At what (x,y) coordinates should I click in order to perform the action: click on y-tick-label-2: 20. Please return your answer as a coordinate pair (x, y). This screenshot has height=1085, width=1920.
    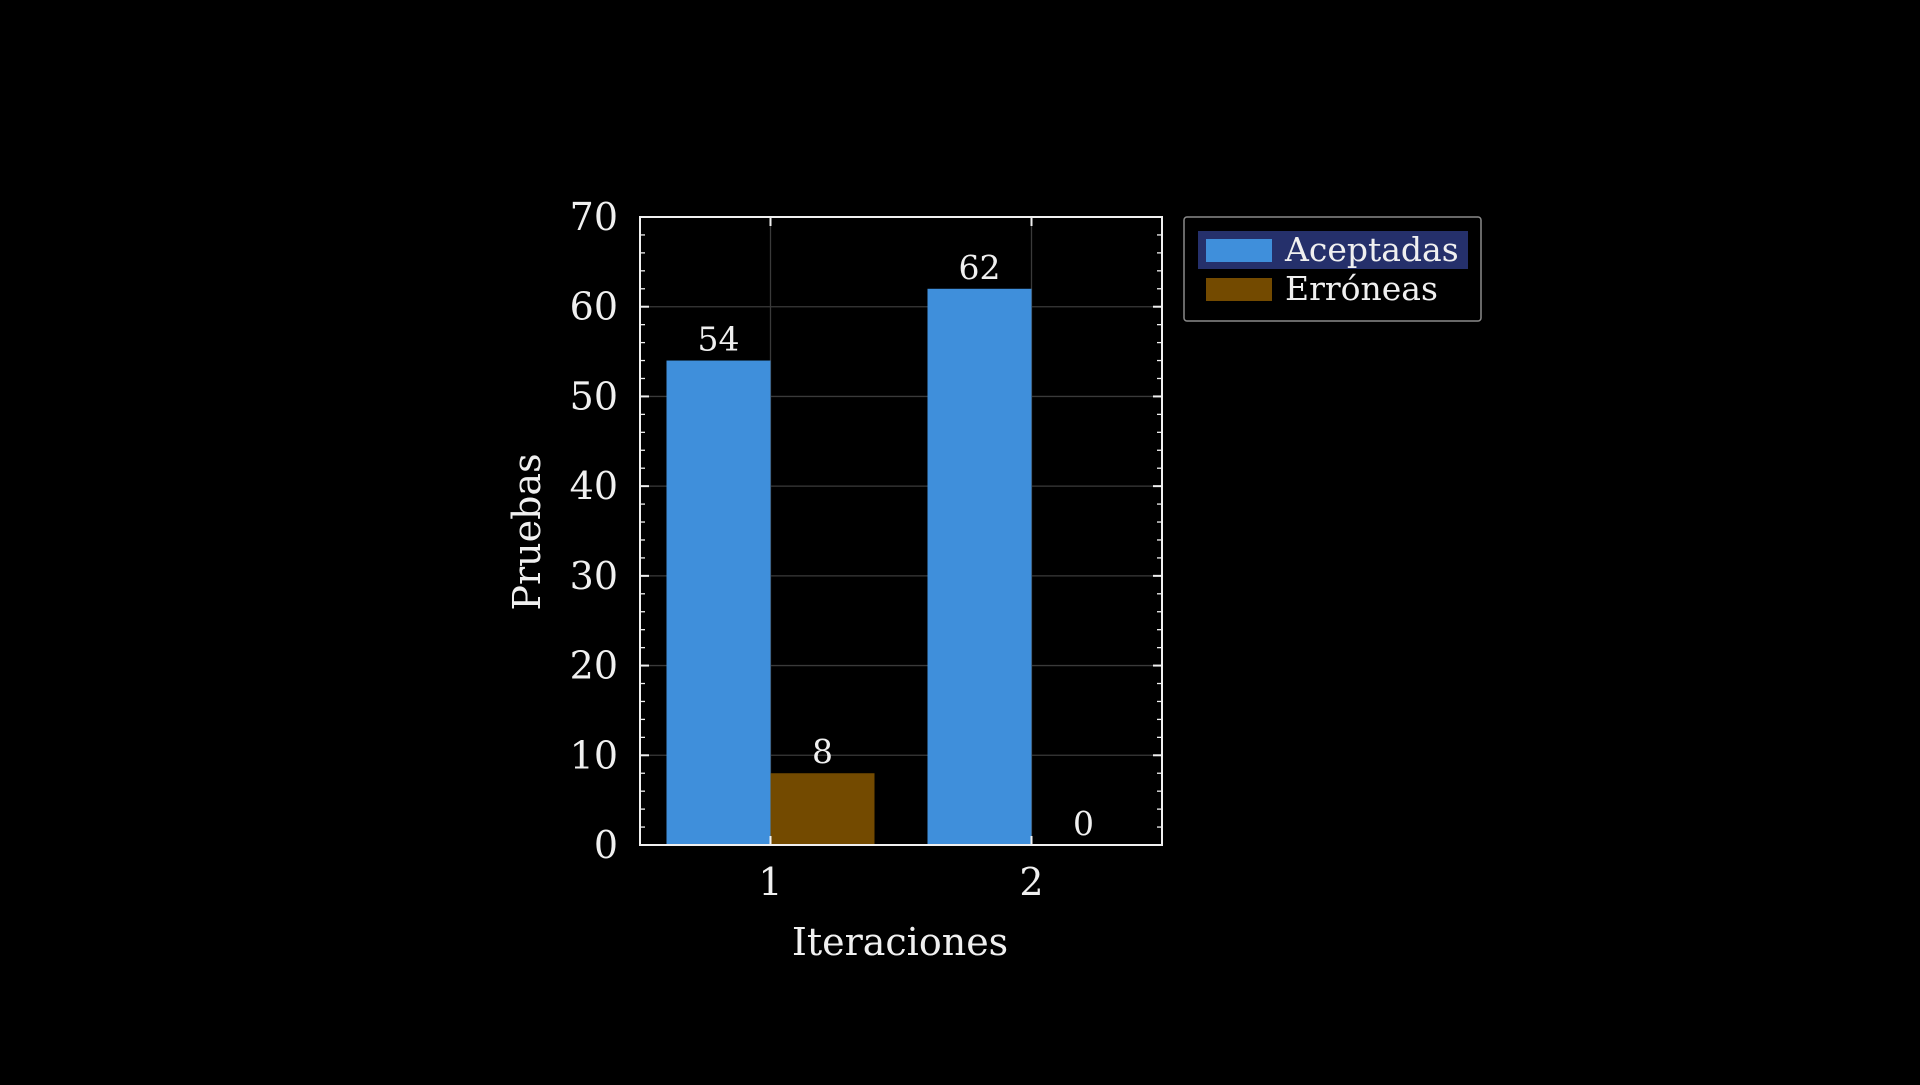
    Looking at the image, I should click on (594, 666).